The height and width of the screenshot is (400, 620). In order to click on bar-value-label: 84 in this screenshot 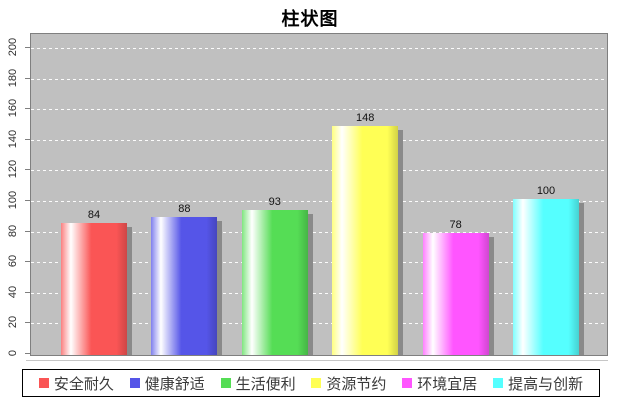, I will do `click(94, 215)`.